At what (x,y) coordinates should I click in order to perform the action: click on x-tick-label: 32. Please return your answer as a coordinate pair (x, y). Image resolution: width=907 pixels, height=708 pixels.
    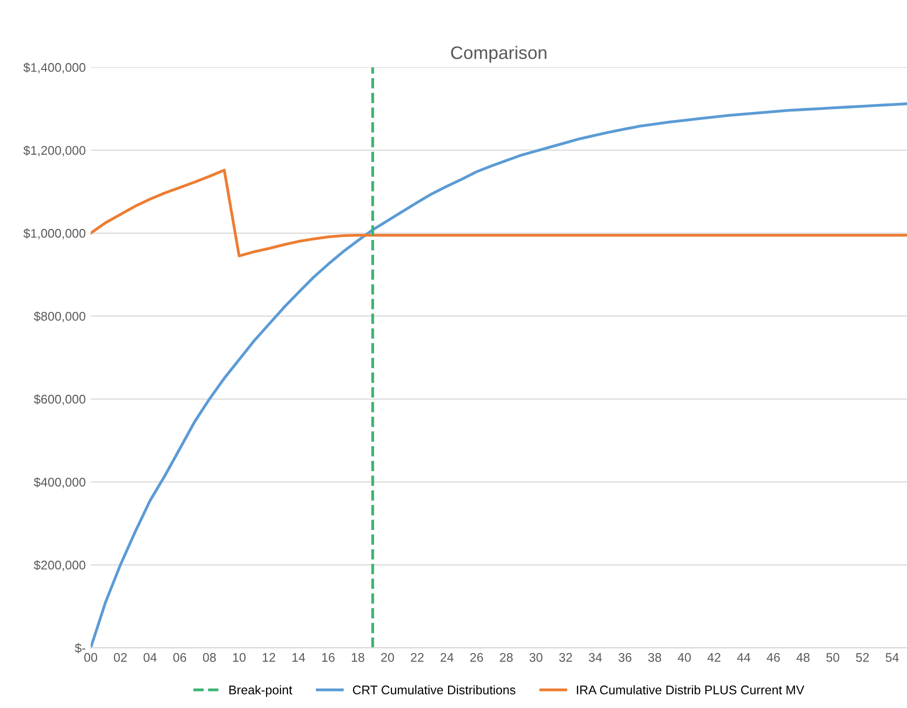
    Looking at the image, I should click on (565, 657).